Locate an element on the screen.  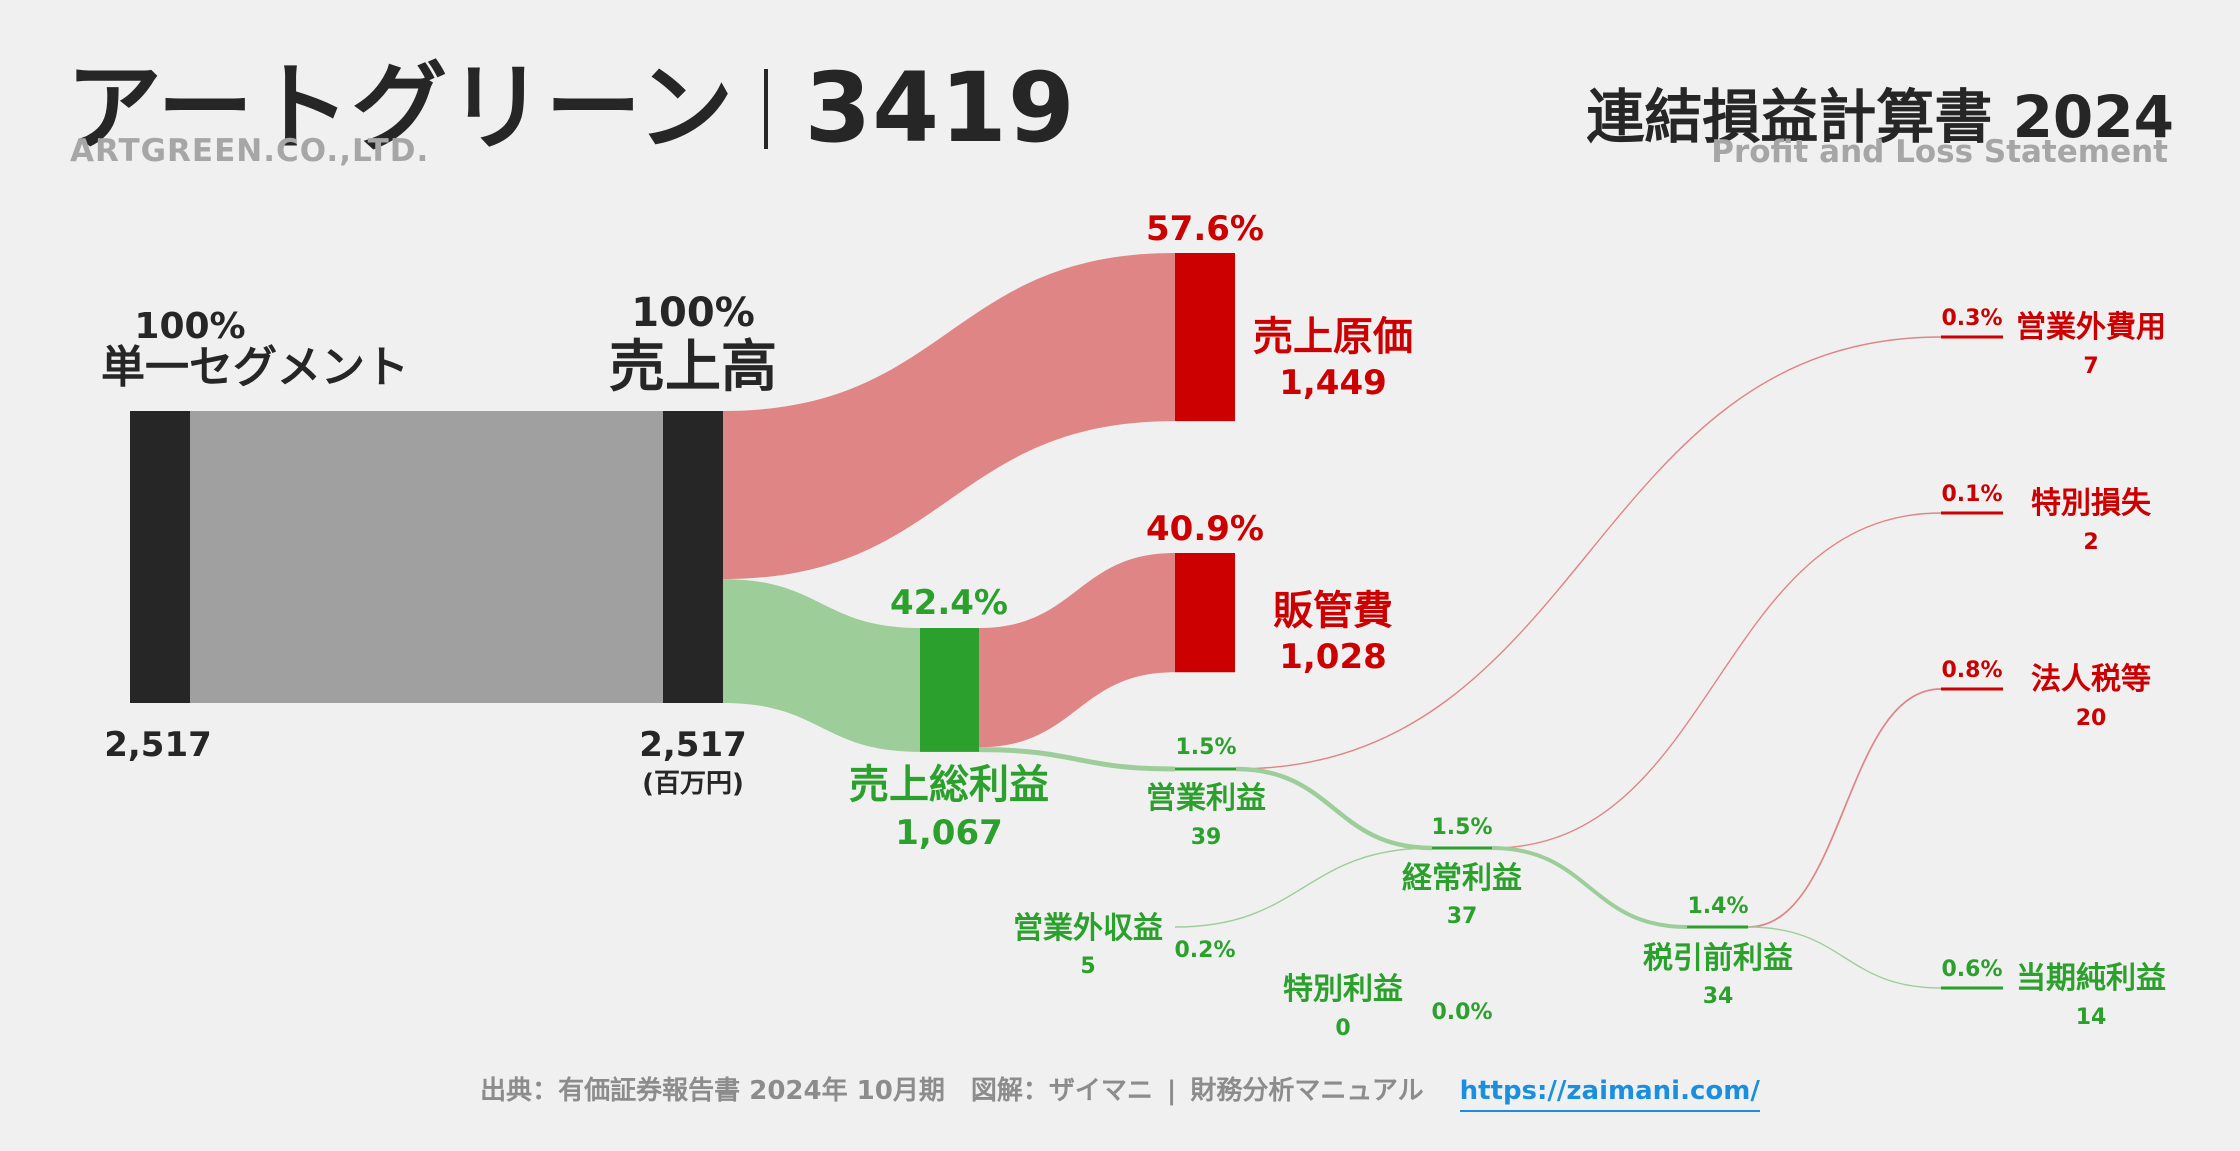
statement-subtitle: Profit and Loss Statement is located at coordinates (1939, 152).